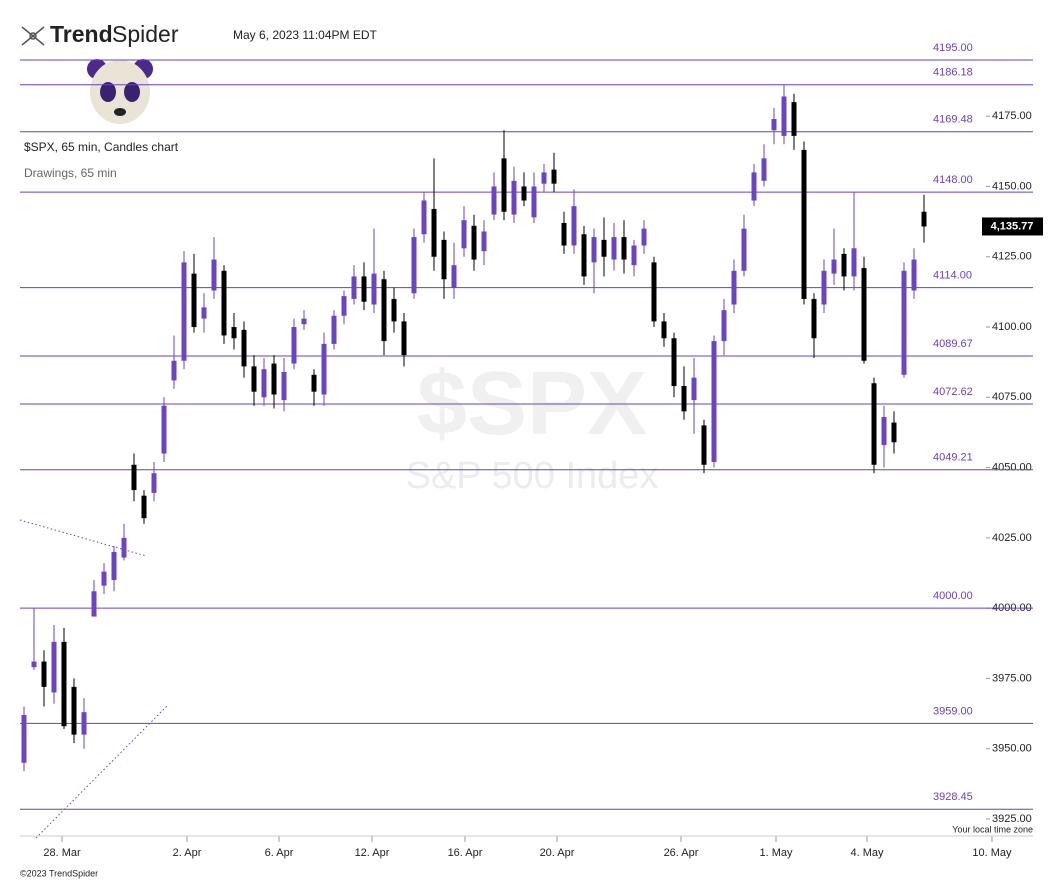 Image resolution: width=1063 pixels, height=884 pixels. Describe the element at coordinates (62, 853) in the screenshot. I see `x-tick-label: 28. Mar` at that location.